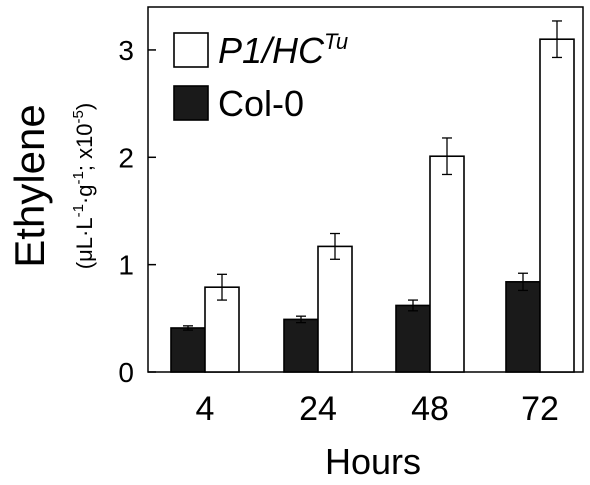 This screenshot has height=485, width=590. What do you see at coordinates (126, 50) in the screenshot?
I see `y-tick-label: 3` at bounding box center [126, 50].